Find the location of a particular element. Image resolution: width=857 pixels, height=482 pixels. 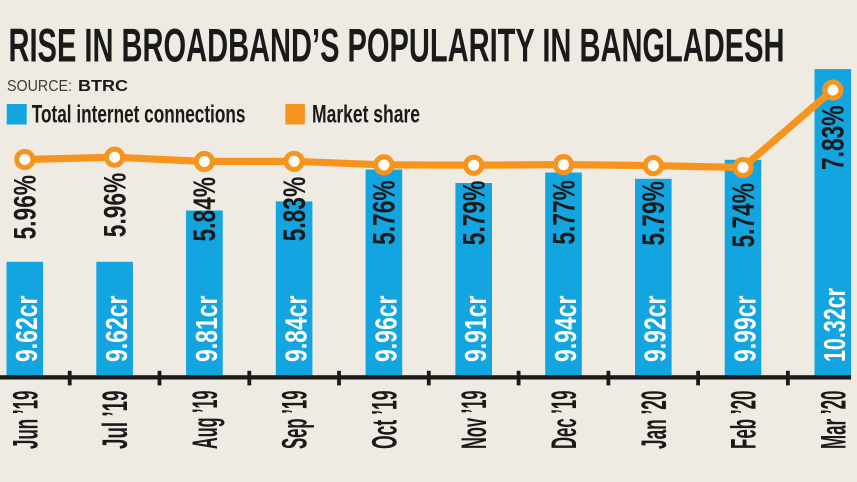

svg-text: Nov ’19 is located at coordinates (474, 420).